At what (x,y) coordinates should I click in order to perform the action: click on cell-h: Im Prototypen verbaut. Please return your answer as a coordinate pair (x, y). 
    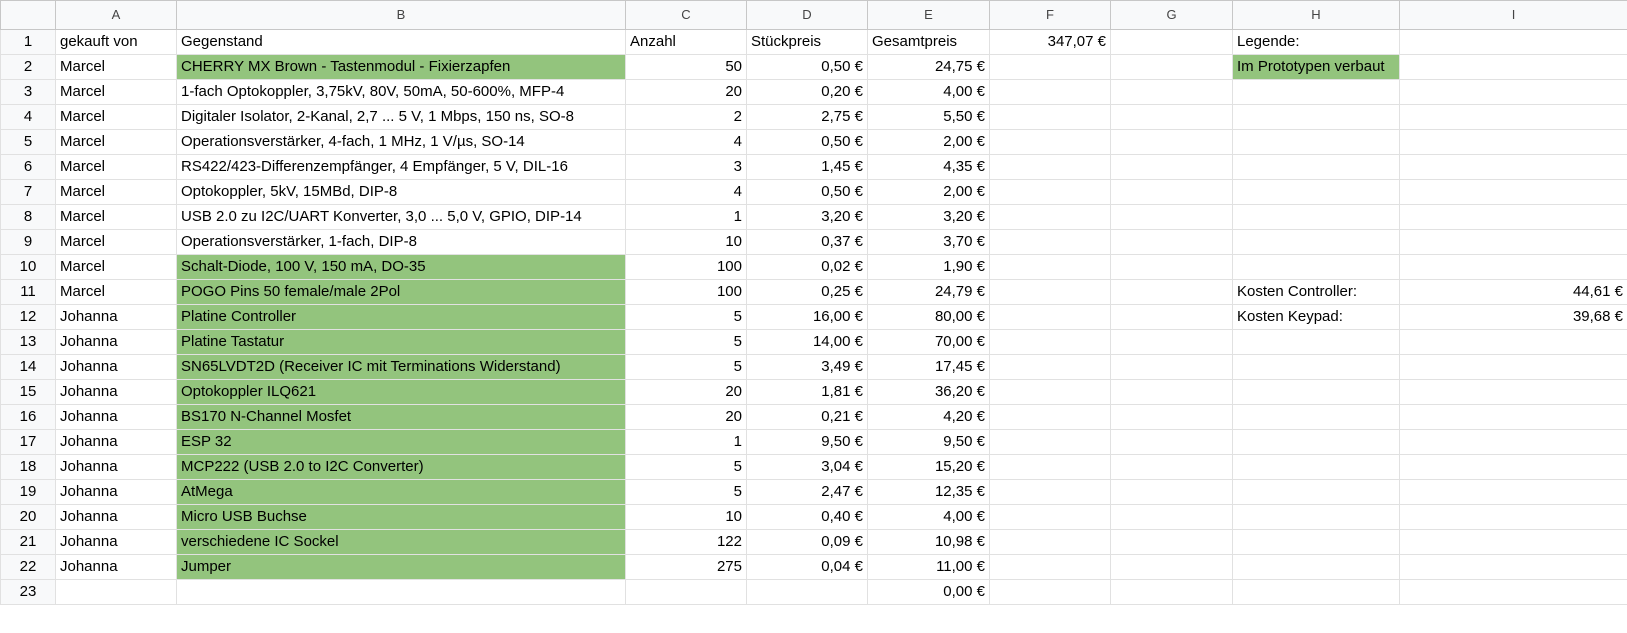
    Looking at the image, I should click on (1316, 67).